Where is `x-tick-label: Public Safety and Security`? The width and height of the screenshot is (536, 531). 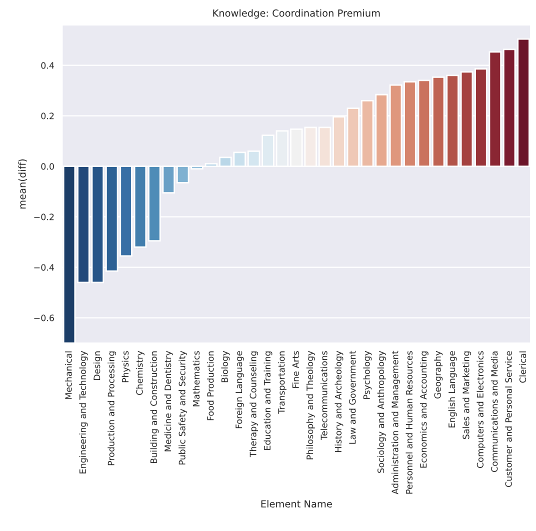 x-tick-label: Public Safety and Security is located at coordinates (183, 407).